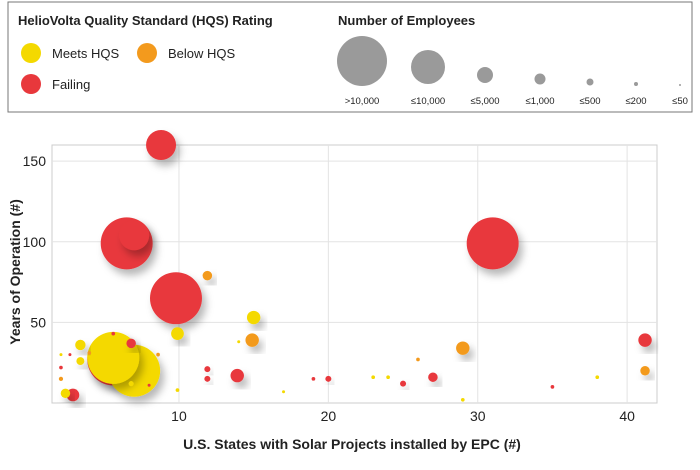  Describe the element at coordinates (540, 101) in the screenshot. I see `size-label-1000: ≤1,000` at that location.